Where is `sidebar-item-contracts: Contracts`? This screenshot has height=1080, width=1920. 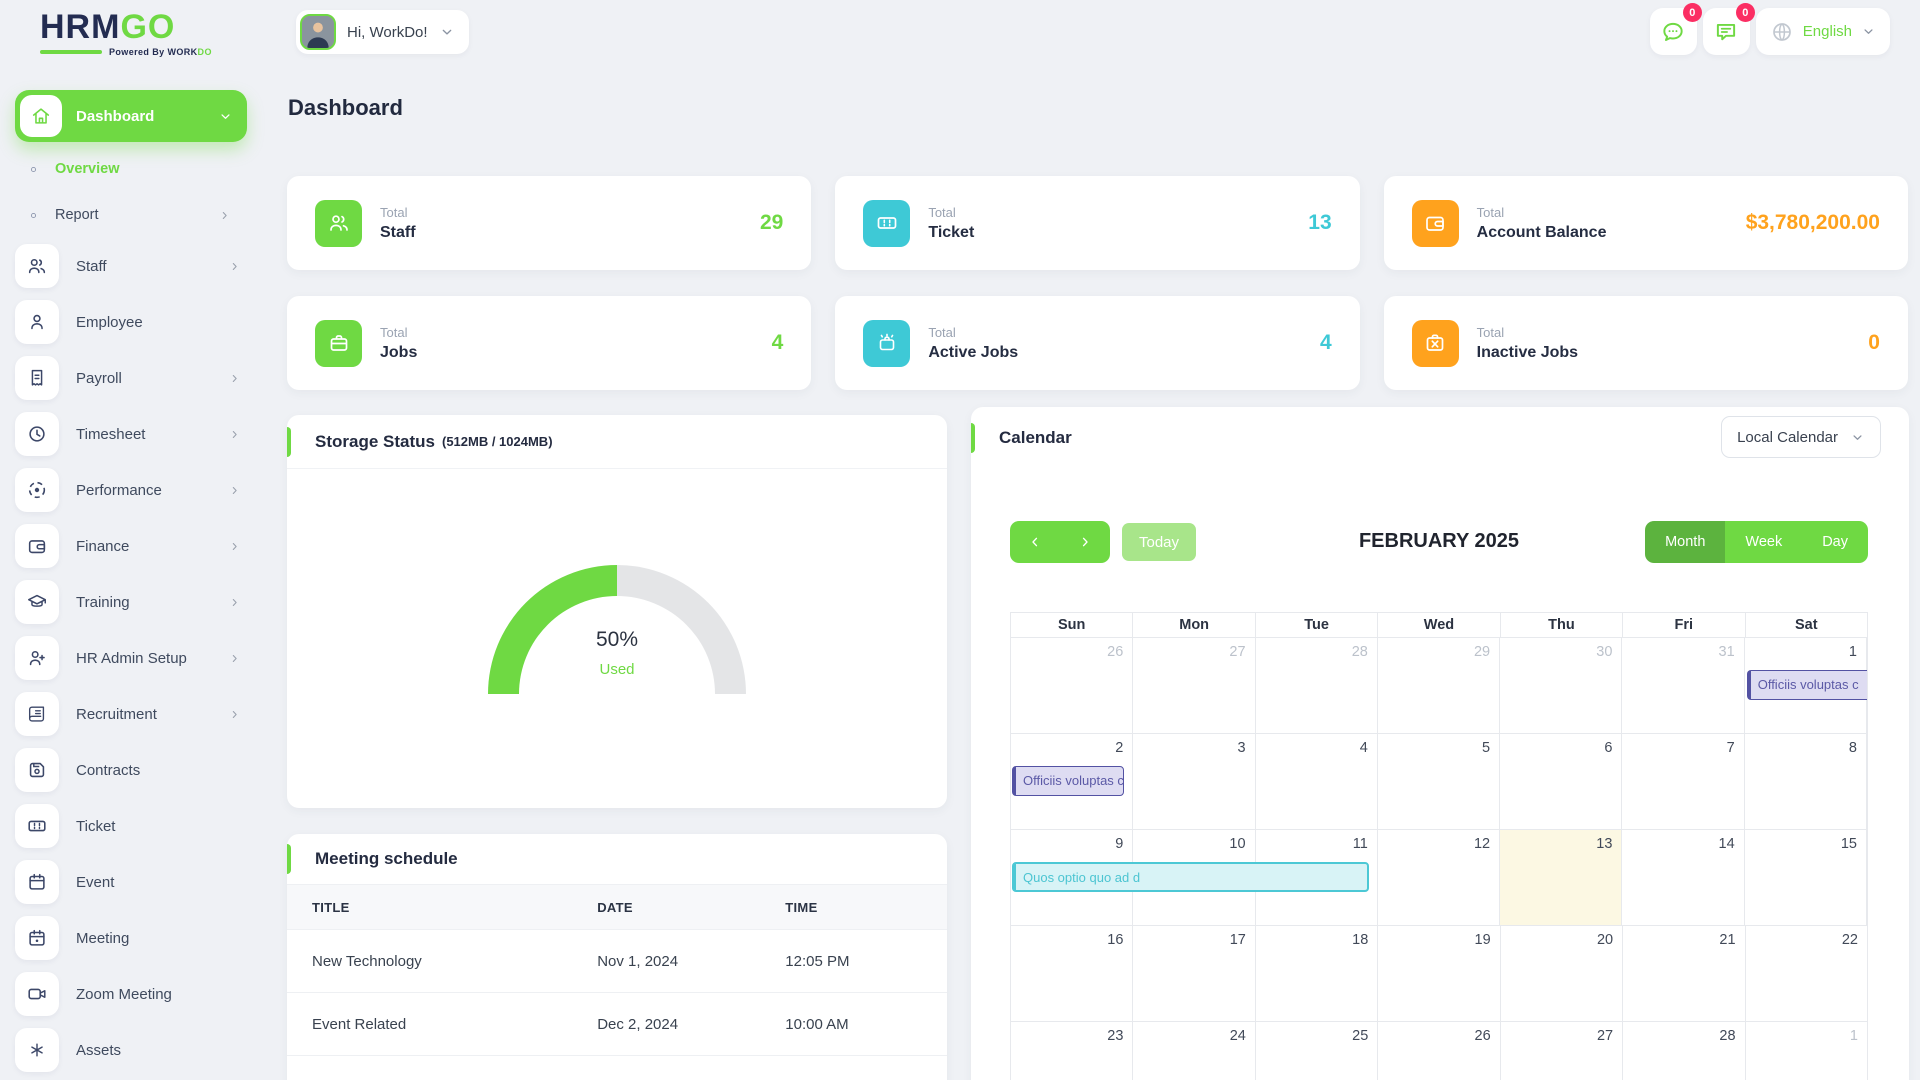
sidebar-item-contracts: Contracts is located at coordinates (131, 770).